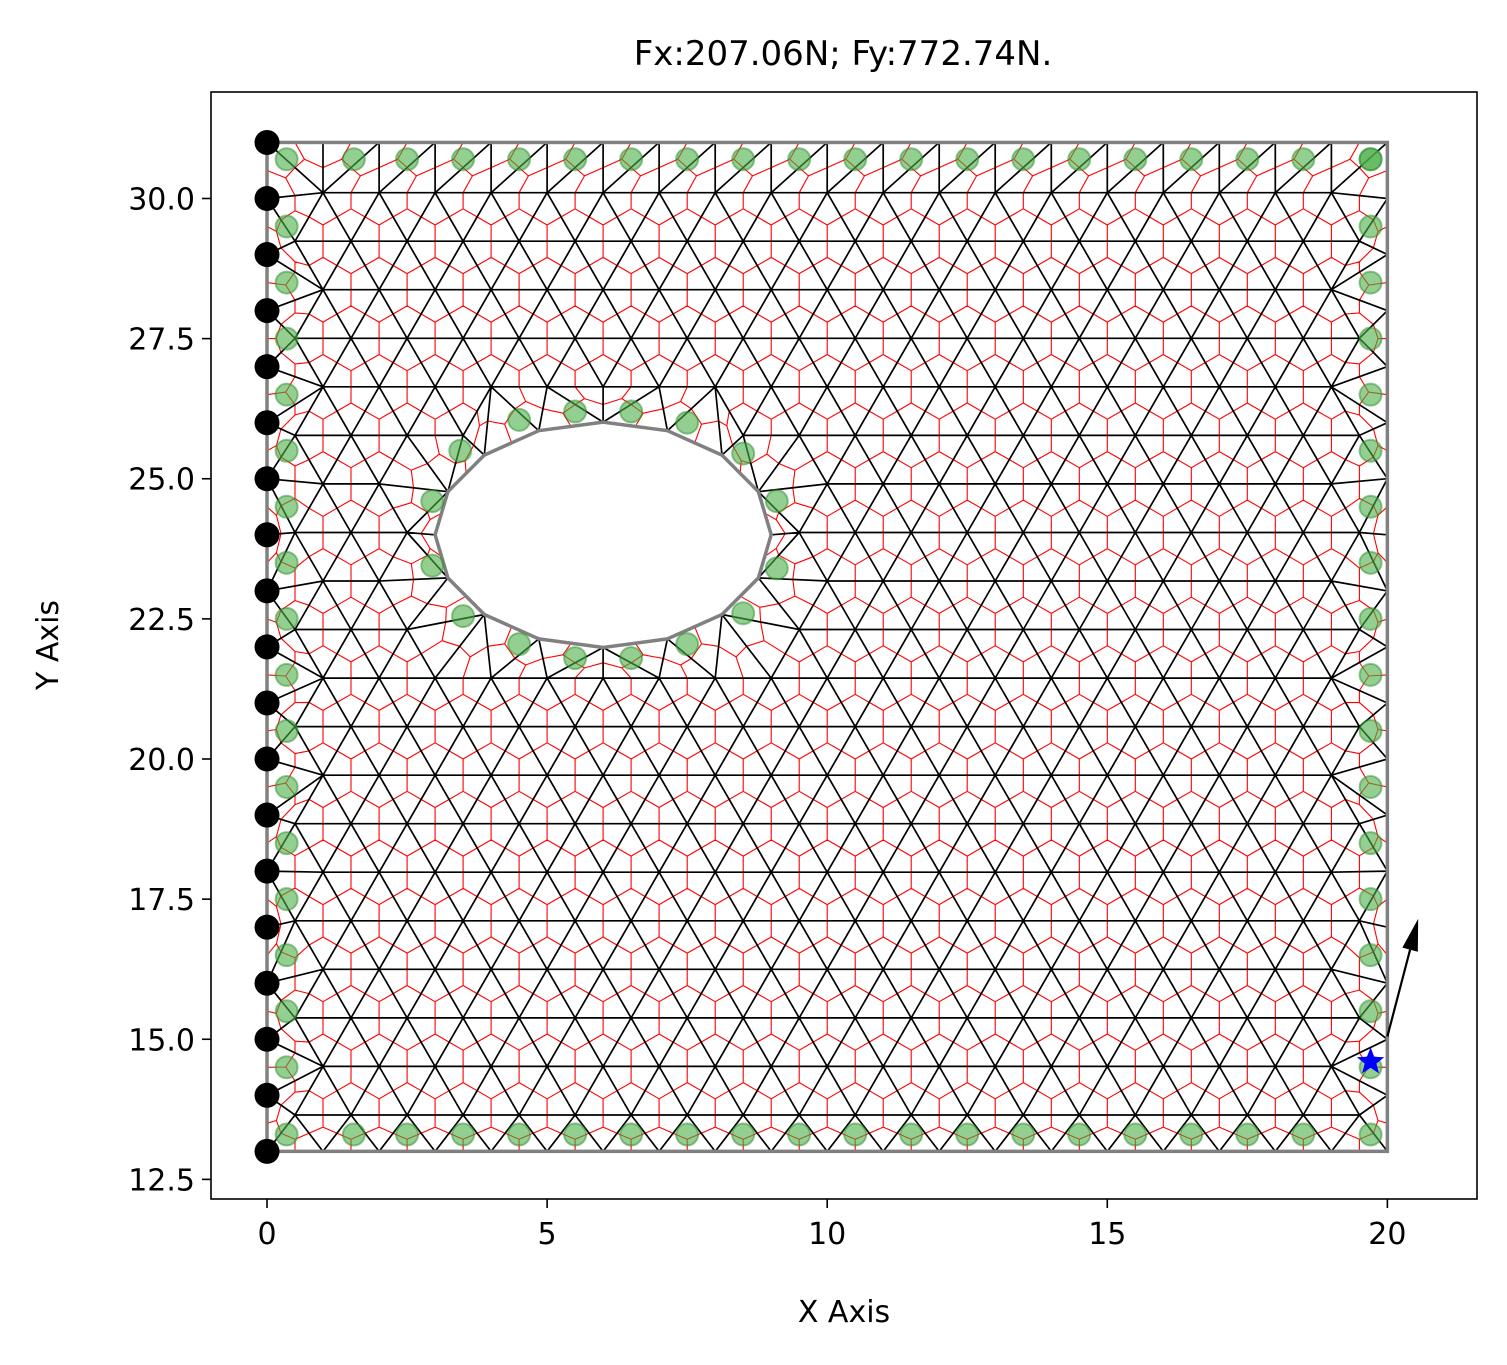 This screenshot has width=1507, height=1365. I want to click on x-tick-label: 20, so click(1387, 1234).